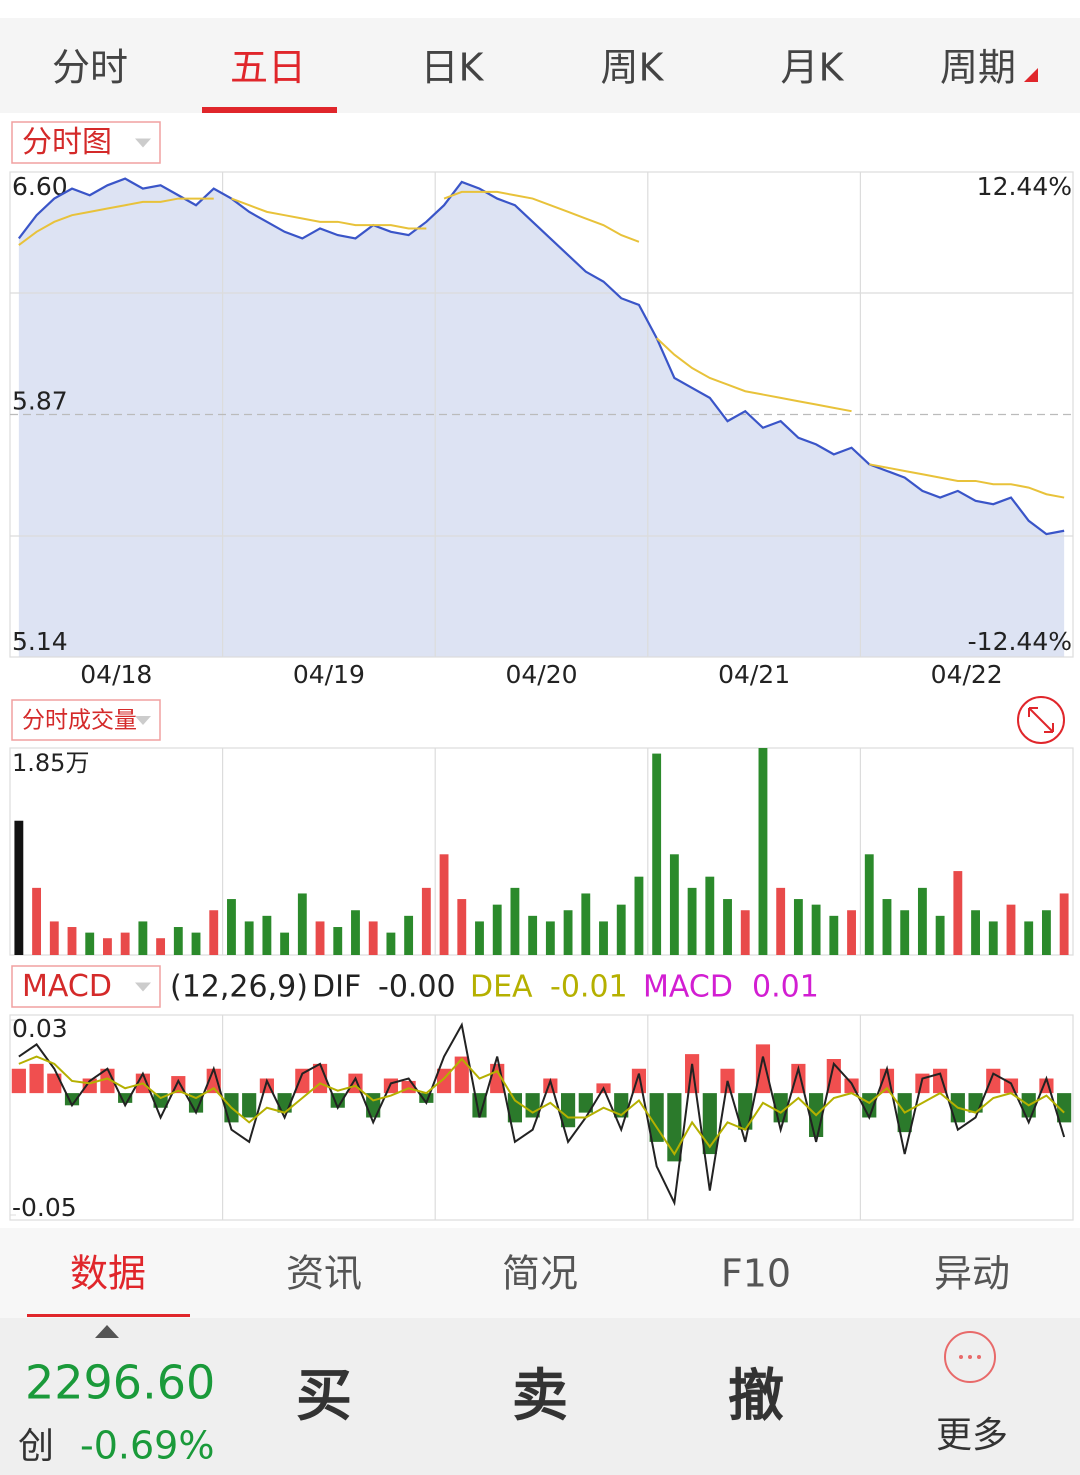 Image resolution: width=1080 pixels, height=1475 pixels. I want to click on top-tab: 分时, so click(90, 68).